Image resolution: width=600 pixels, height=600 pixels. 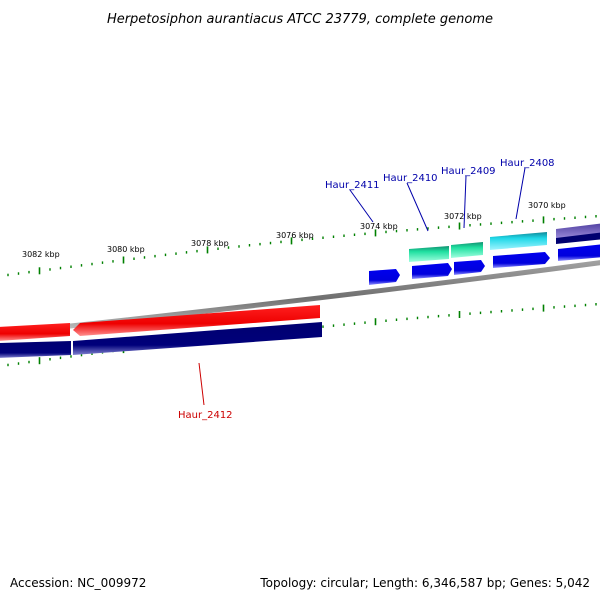 What do you see at coordinates (379, 226) in the screenshot?
I see `kbp-label-3074: 3074 kbp` at bounding box center [379, 226].